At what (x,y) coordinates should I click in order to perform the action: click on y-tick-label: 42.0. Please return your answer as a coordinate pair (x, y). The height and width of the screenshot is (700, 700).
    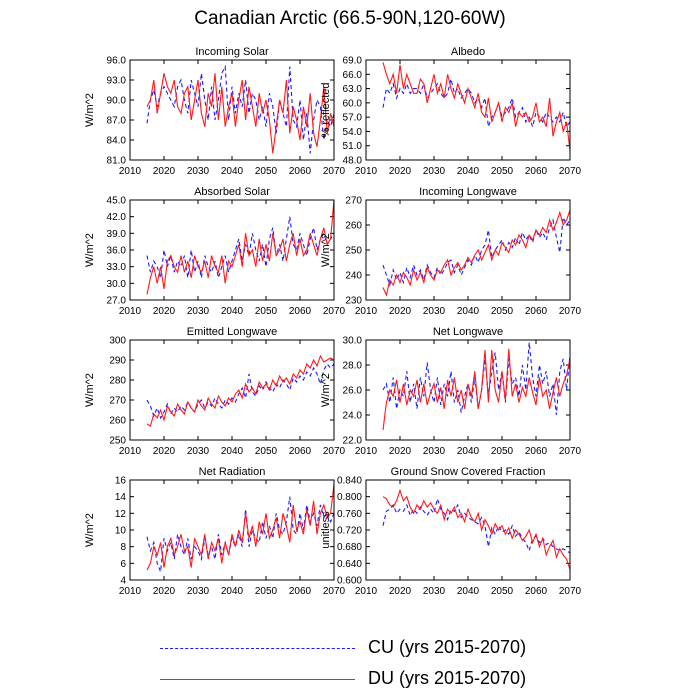
    Looking at the image, I should click on (117, 217).